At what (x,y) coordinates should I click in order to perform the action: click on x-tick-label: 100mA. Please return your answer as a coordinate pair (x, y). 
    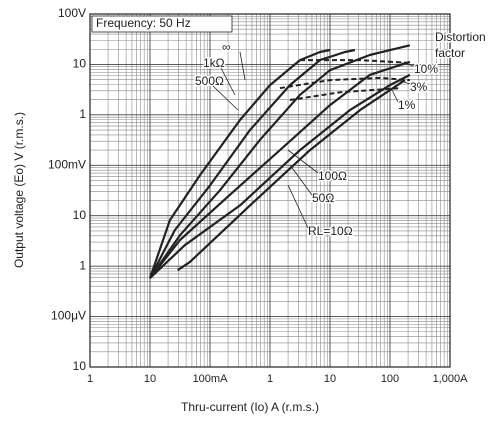
    Looking at the image, I should click on (211, 379).